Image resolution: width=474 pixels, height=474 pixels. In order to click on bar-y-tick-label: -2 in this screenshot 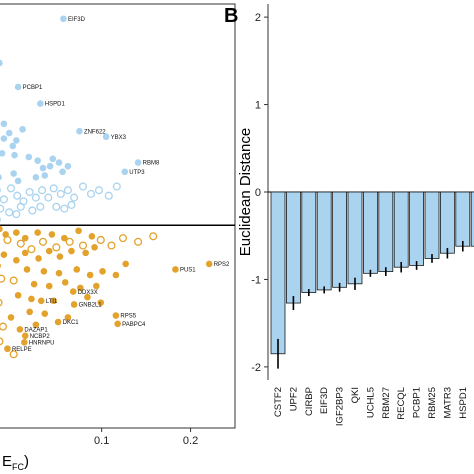, I will do `click(256, 368)`.